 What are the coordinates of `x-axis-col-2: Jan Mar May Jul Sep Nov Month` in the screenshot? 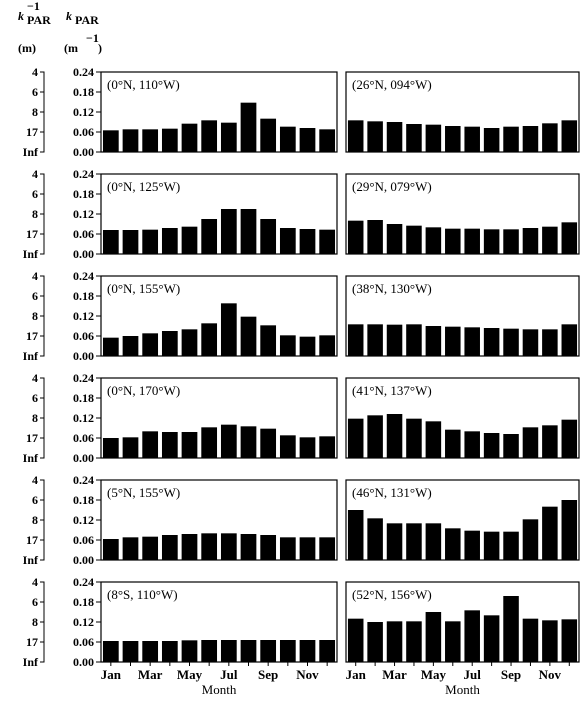 It's located at (458, 679).